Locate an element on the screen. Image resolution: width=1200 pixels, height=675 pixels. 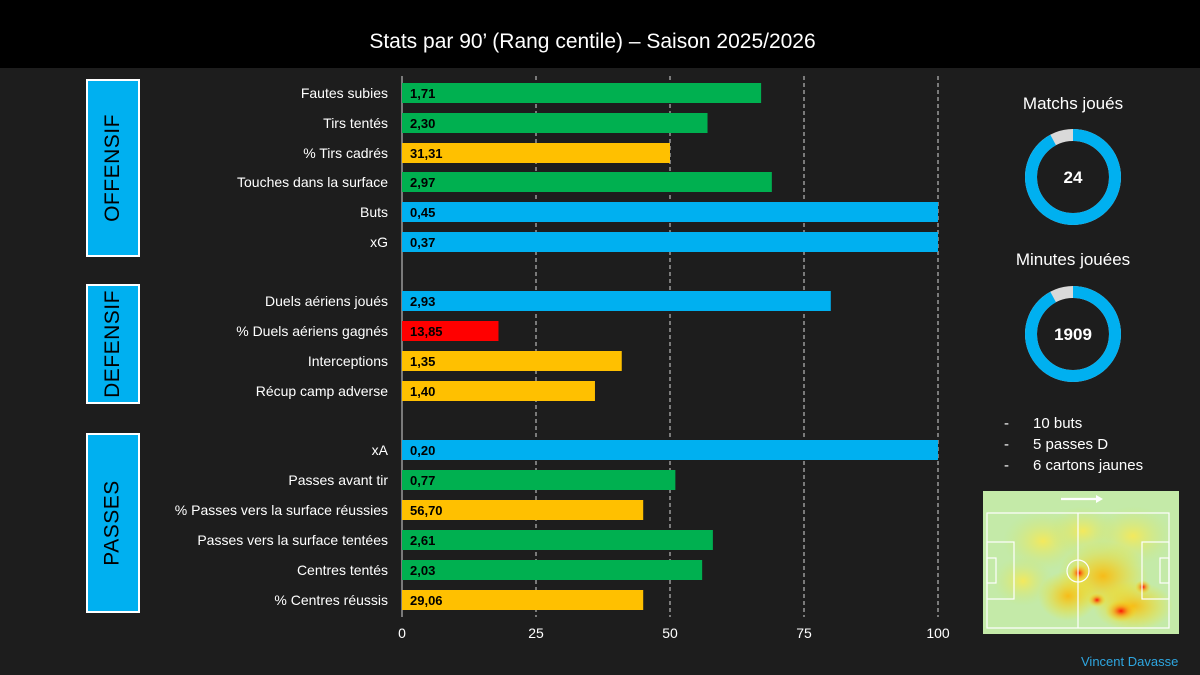
note-yellow-cards: -6 cartons jaunes is located at coordinates (1074, 465).